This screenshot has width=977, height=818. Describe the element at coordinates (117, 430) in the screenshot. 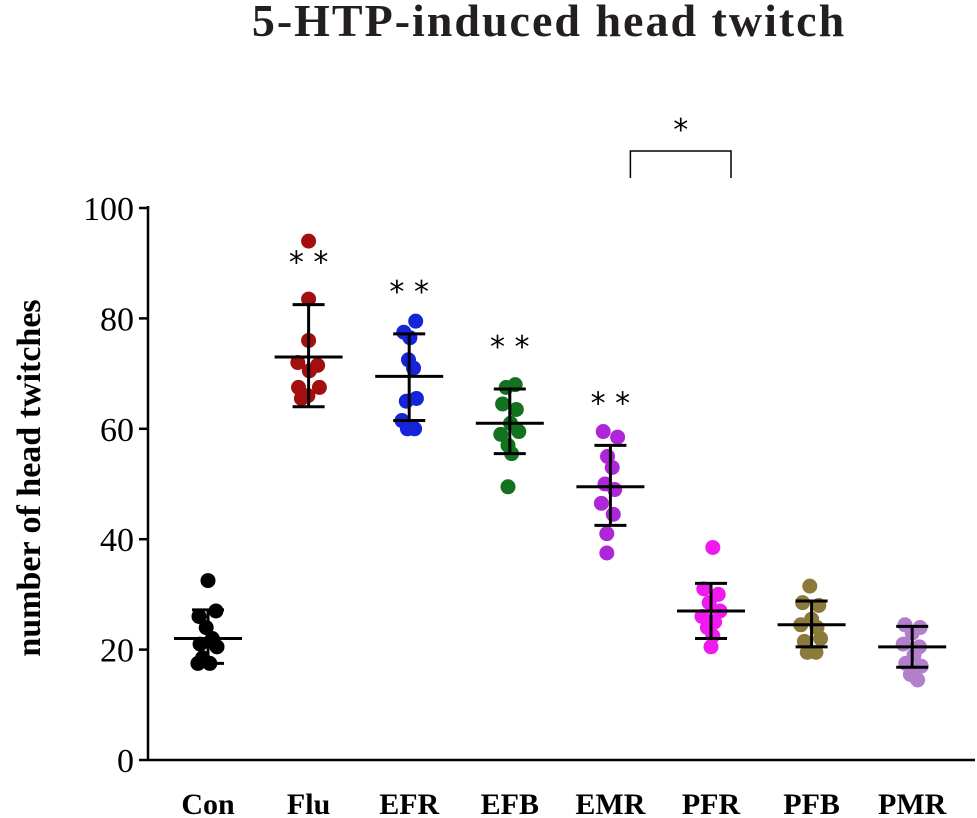

I see `y-tick-label: 60` at that location.